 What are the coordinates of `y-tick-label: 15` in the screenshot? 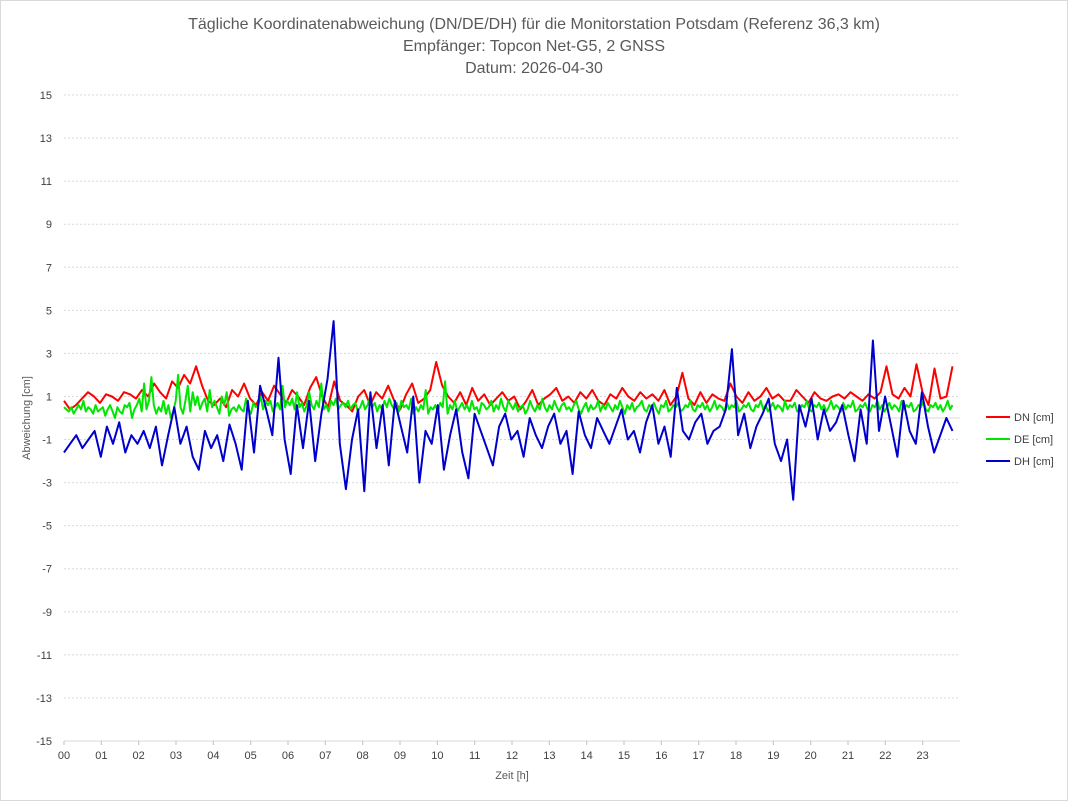 It's located at (46, 96).